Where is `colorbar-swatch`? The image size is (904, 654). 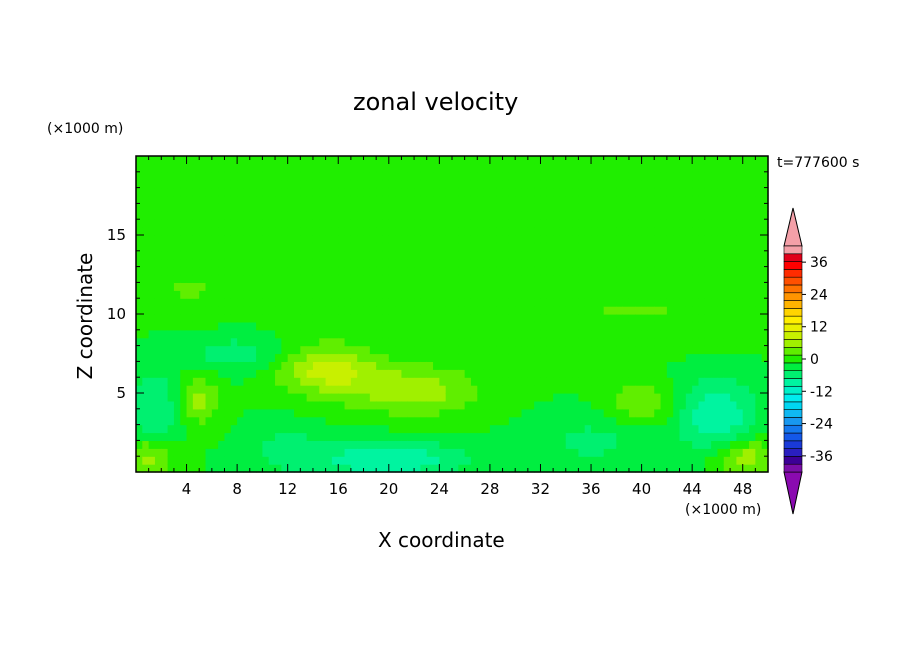
colorbar-swatch is located at coordinates (793, 413).